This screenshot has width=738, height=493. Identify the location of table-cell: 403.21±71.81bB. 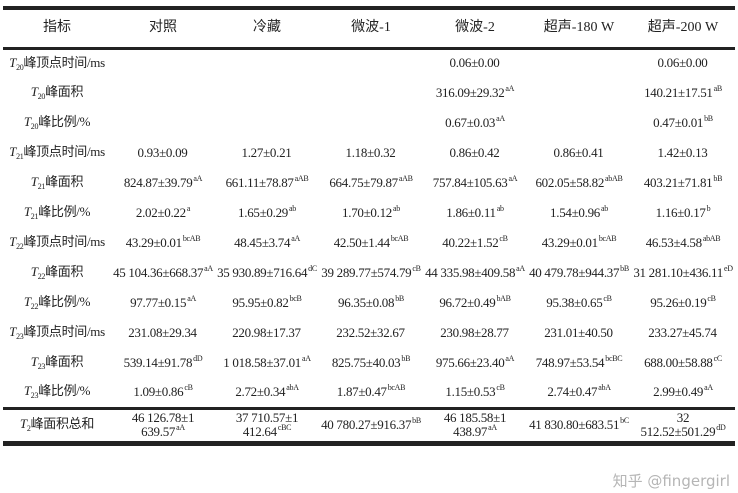
(683, 183).